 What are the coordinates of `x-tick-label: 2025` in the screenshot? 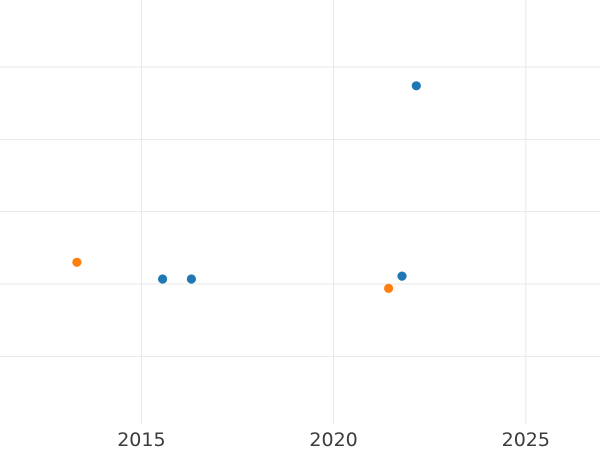 It's located at (526, 439).